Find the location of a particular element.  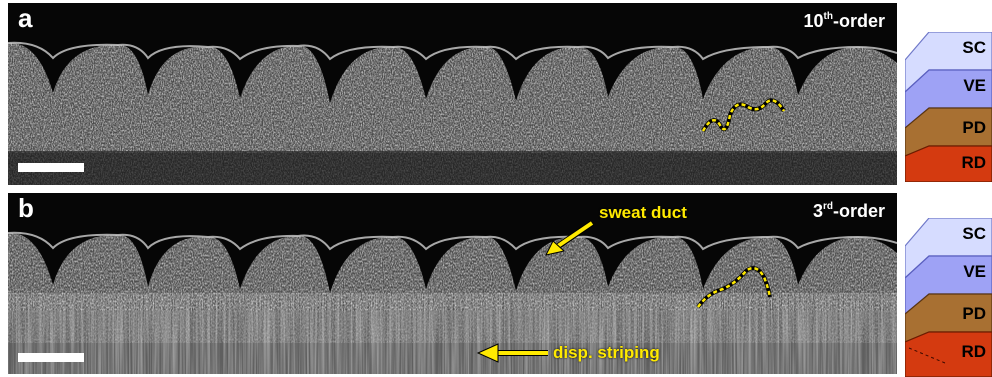

legend-label-rd-b: RD is located at coordinates (973, 351).